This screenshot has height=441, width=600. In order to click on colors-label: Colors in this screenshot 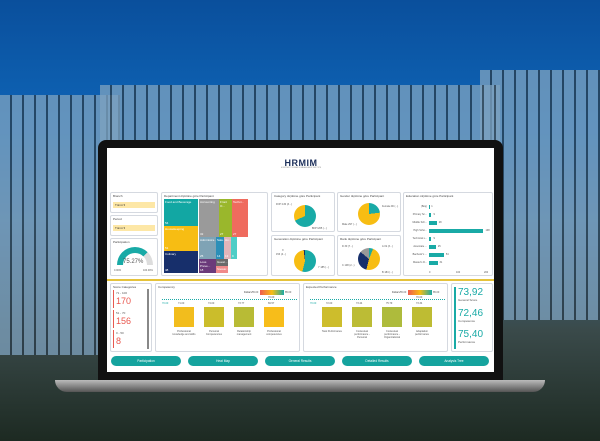, I will do `click(396, 292)`.